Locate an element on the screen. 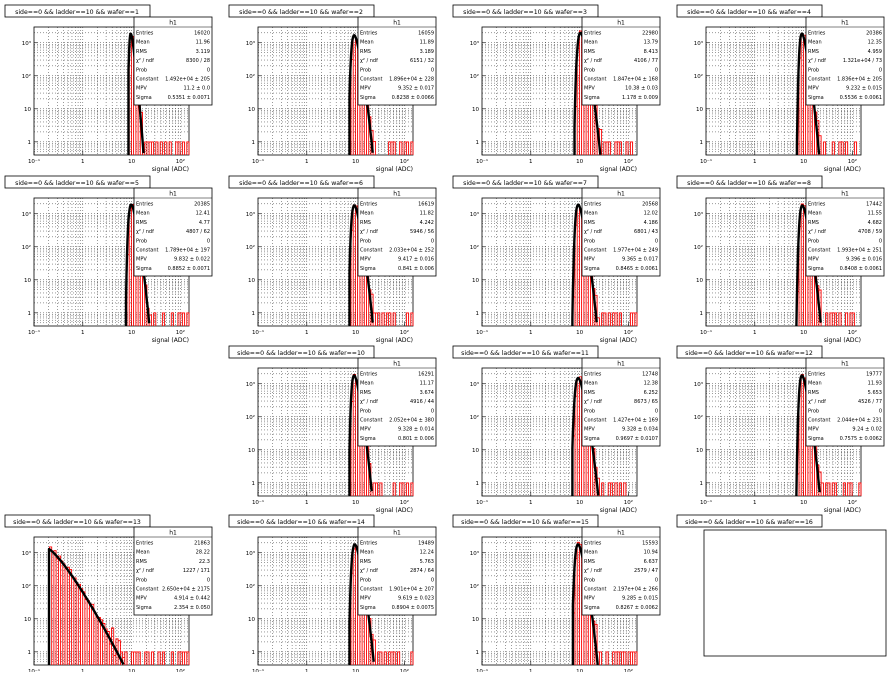 The width and height of the screenshot is (896, 677). panel-title: side==0 && ladder==10 && wafer==3 is located at coordinates (525, 12).